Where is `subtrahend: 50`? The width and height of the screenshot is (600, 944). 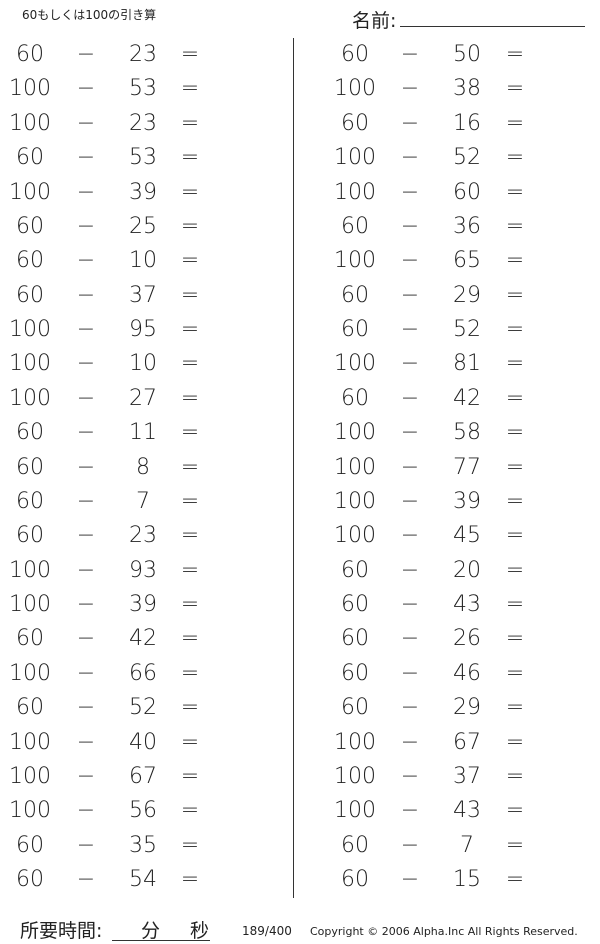
subtrahend: 50 is located at coordinates (467, 54).